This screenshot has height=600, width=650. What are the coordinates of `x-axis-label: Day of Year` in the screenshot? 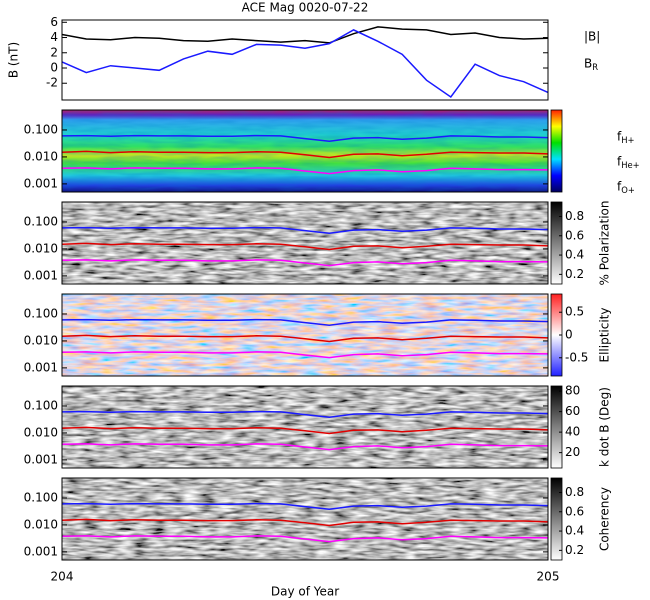 It's located at (305, 592).